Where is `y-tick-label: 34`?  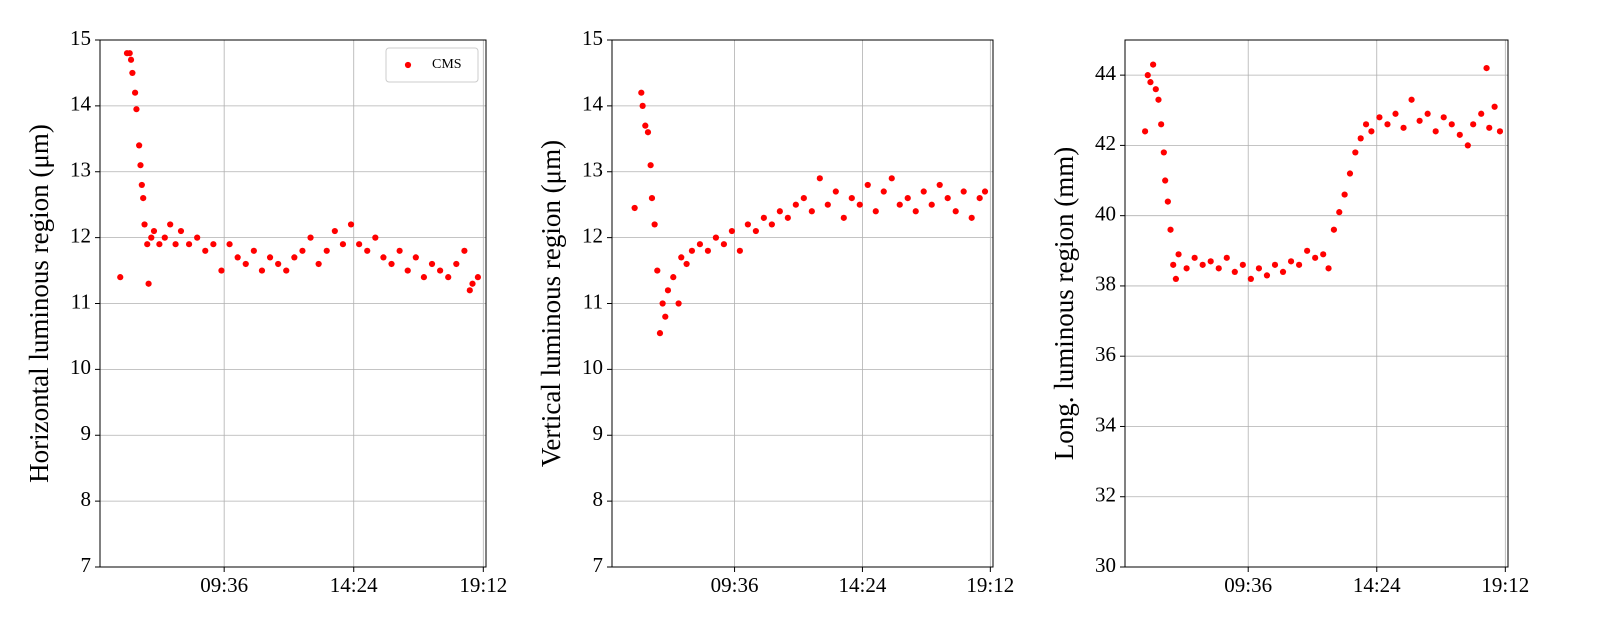 y-tick-label: 34 is located at coordinates (1106, 424).